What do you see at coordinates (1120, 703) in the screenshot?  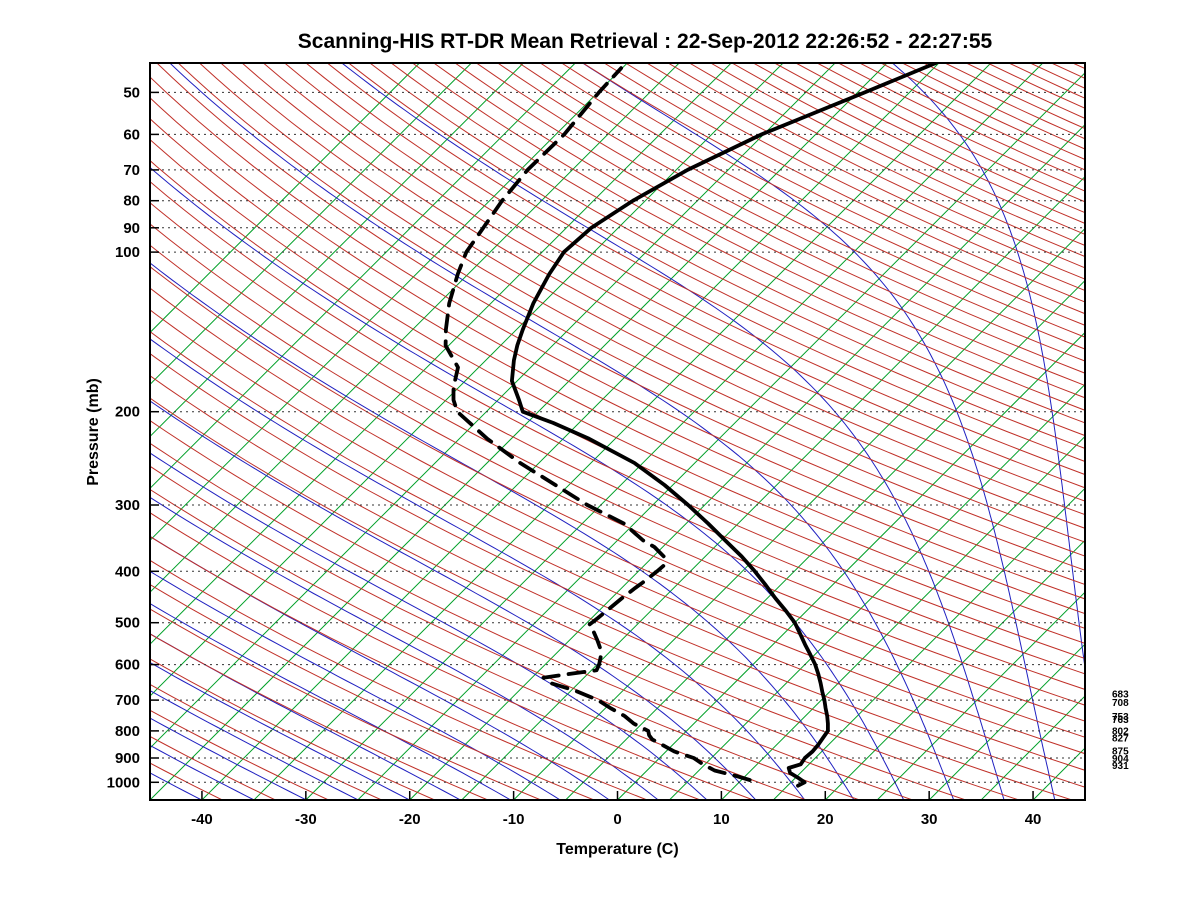 I see `level-label: 708` at bounding box center [1120, 703].